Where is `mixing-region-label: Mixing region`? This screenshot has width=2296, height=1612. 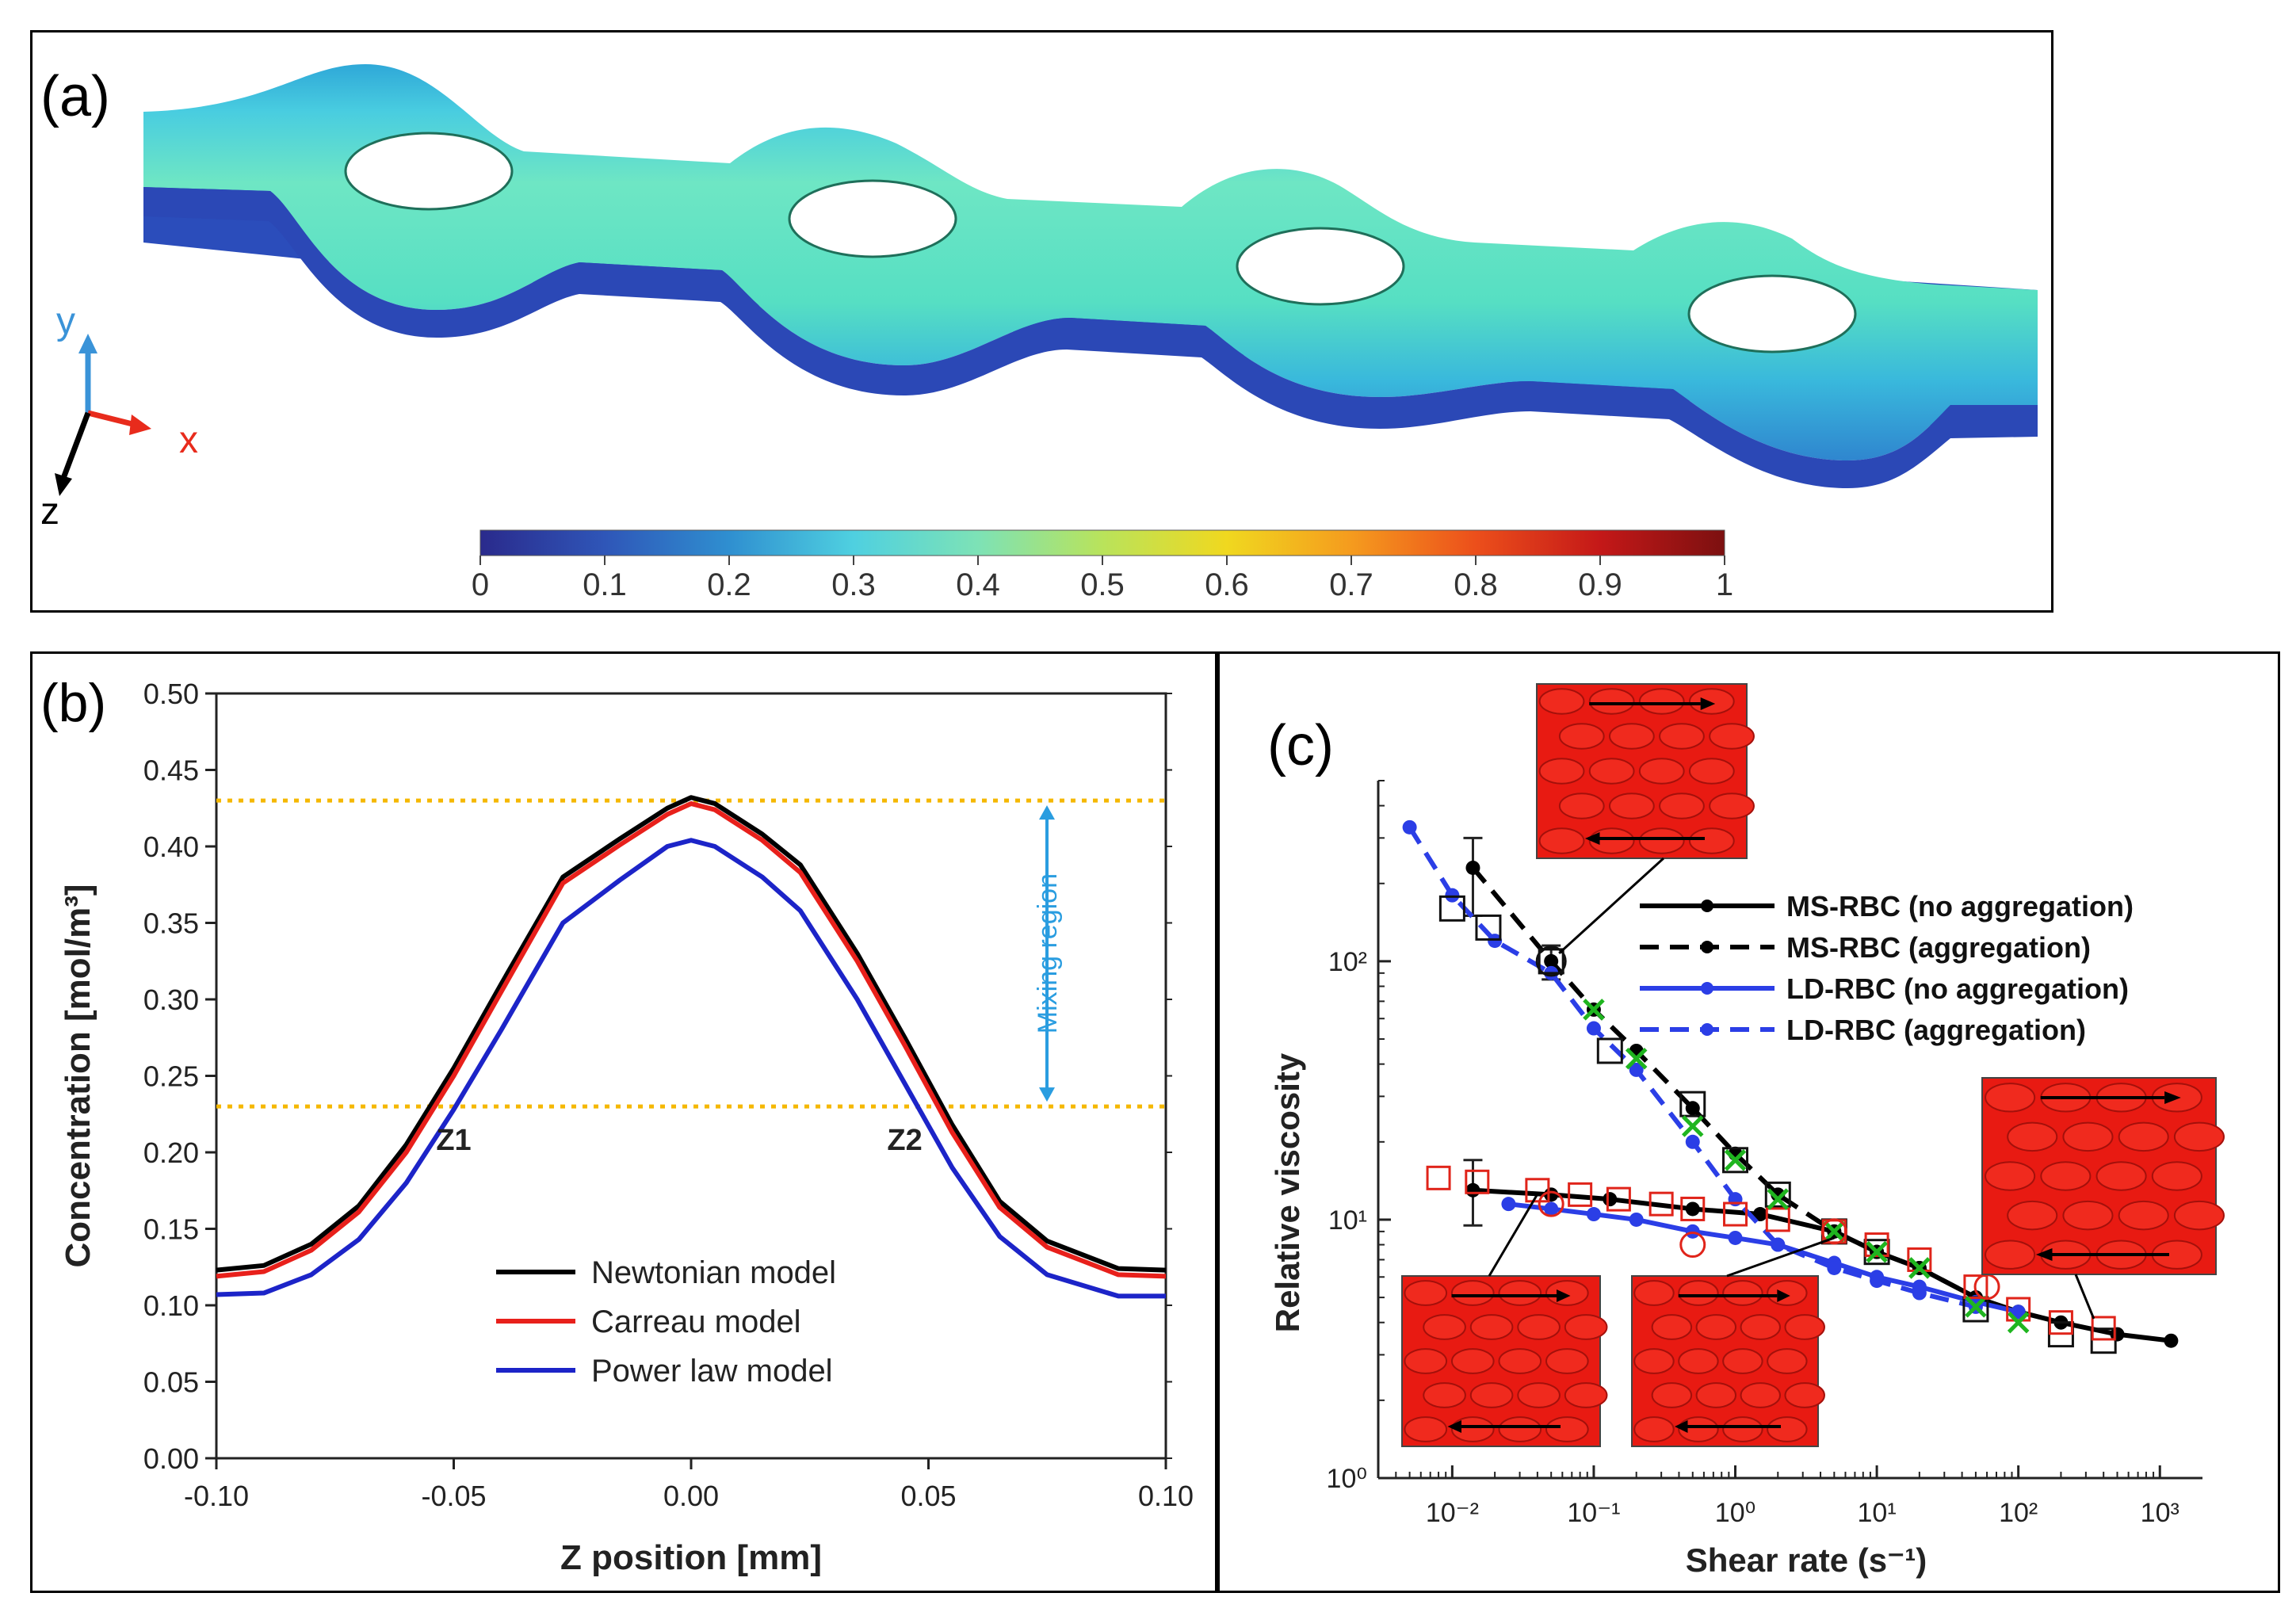 mixing-region-label: Mixing region is located at coordinates (1048, 953).